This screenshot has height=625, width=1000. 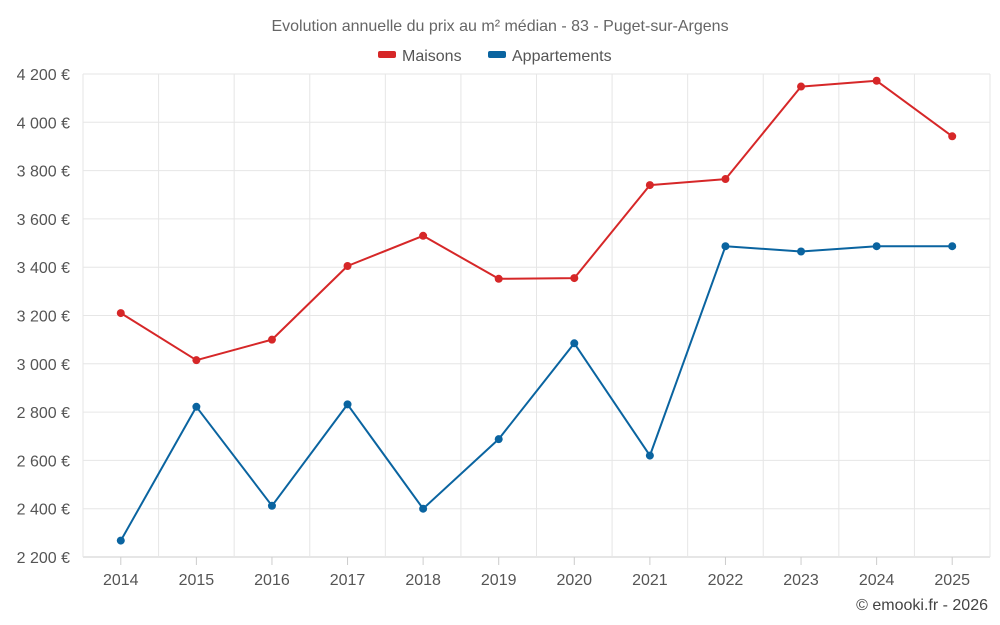 What do you see at coordinates (197, 580) in the screenshot?
I see `x-tick-label: 2015` at bounding box center [197, 580].